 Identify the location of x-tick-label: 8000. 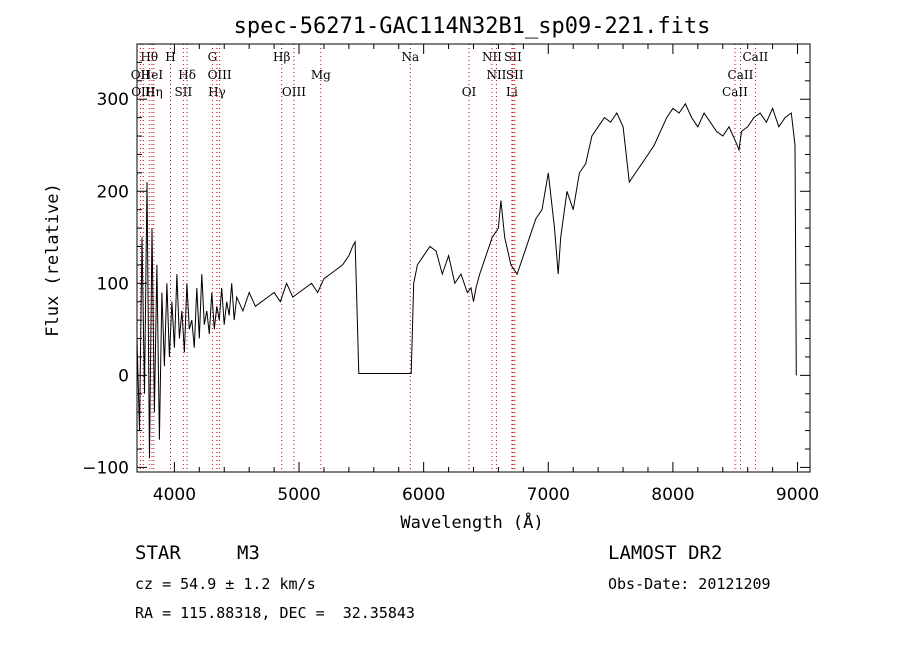
(672, 495).